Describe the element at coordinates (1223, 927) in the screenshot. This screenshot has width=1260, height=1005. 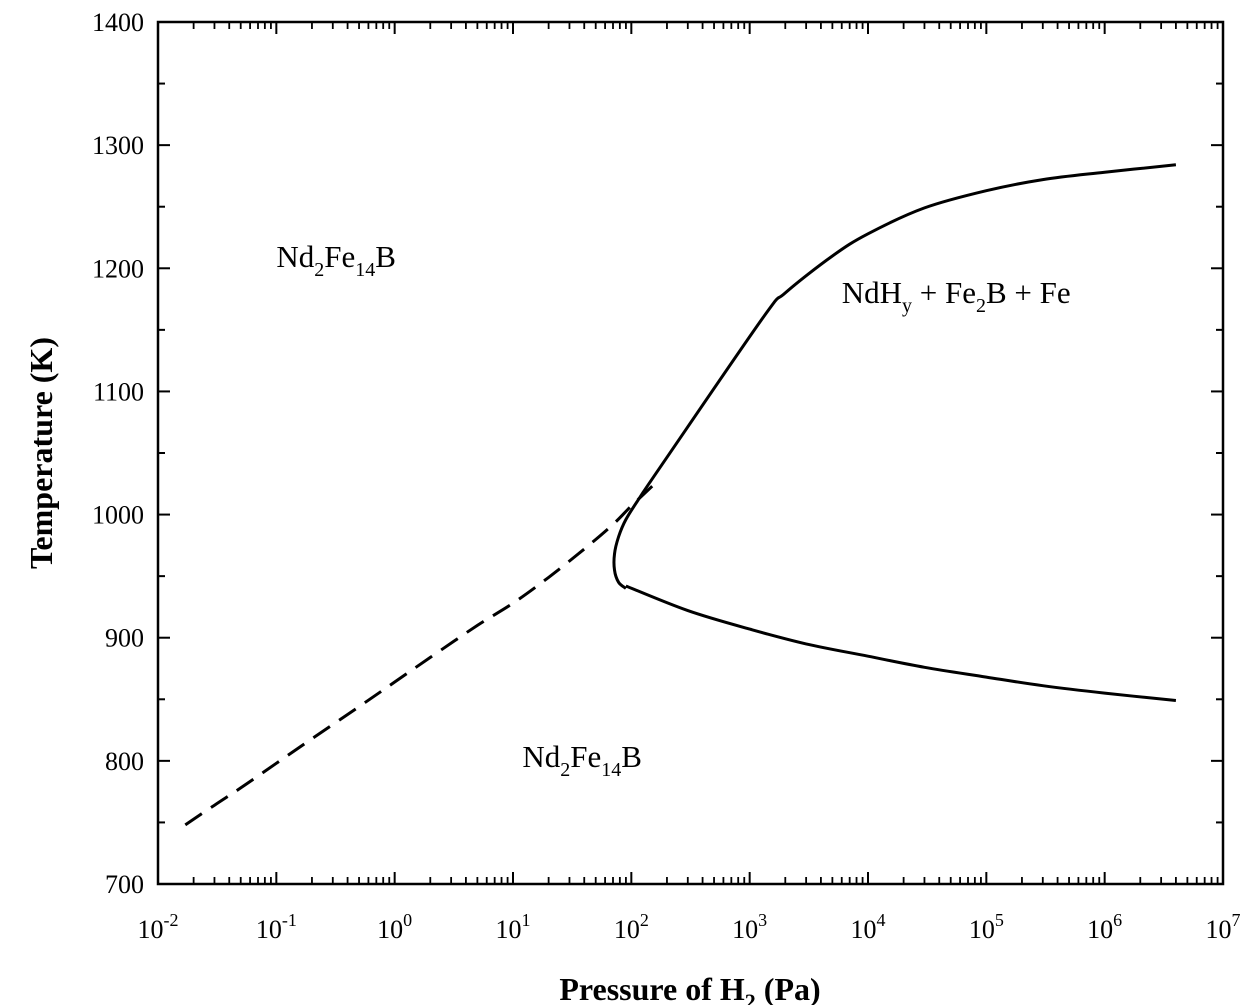
I see `x-tick-label: 10⁷` at that location.